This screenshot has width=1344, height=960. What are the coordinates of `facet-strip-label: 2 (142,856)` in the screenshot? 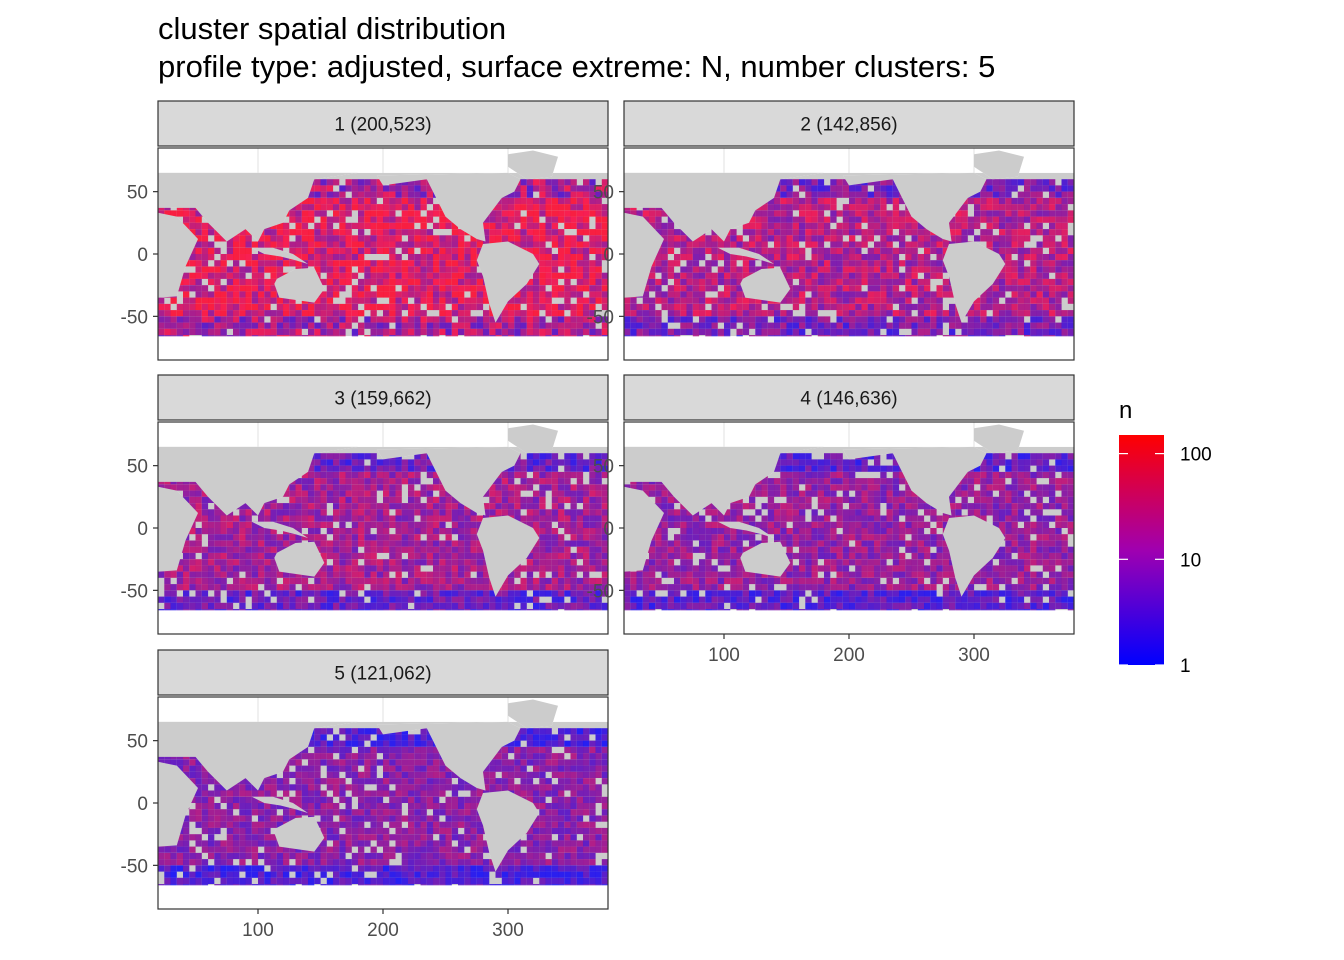 It's located at (848, 125).